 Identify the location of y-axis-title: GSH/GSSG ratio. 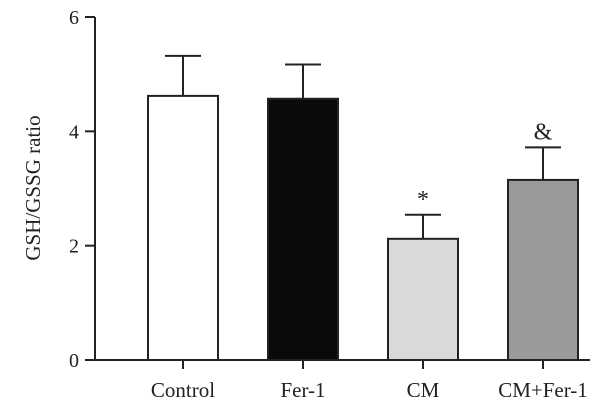
(33, 187).